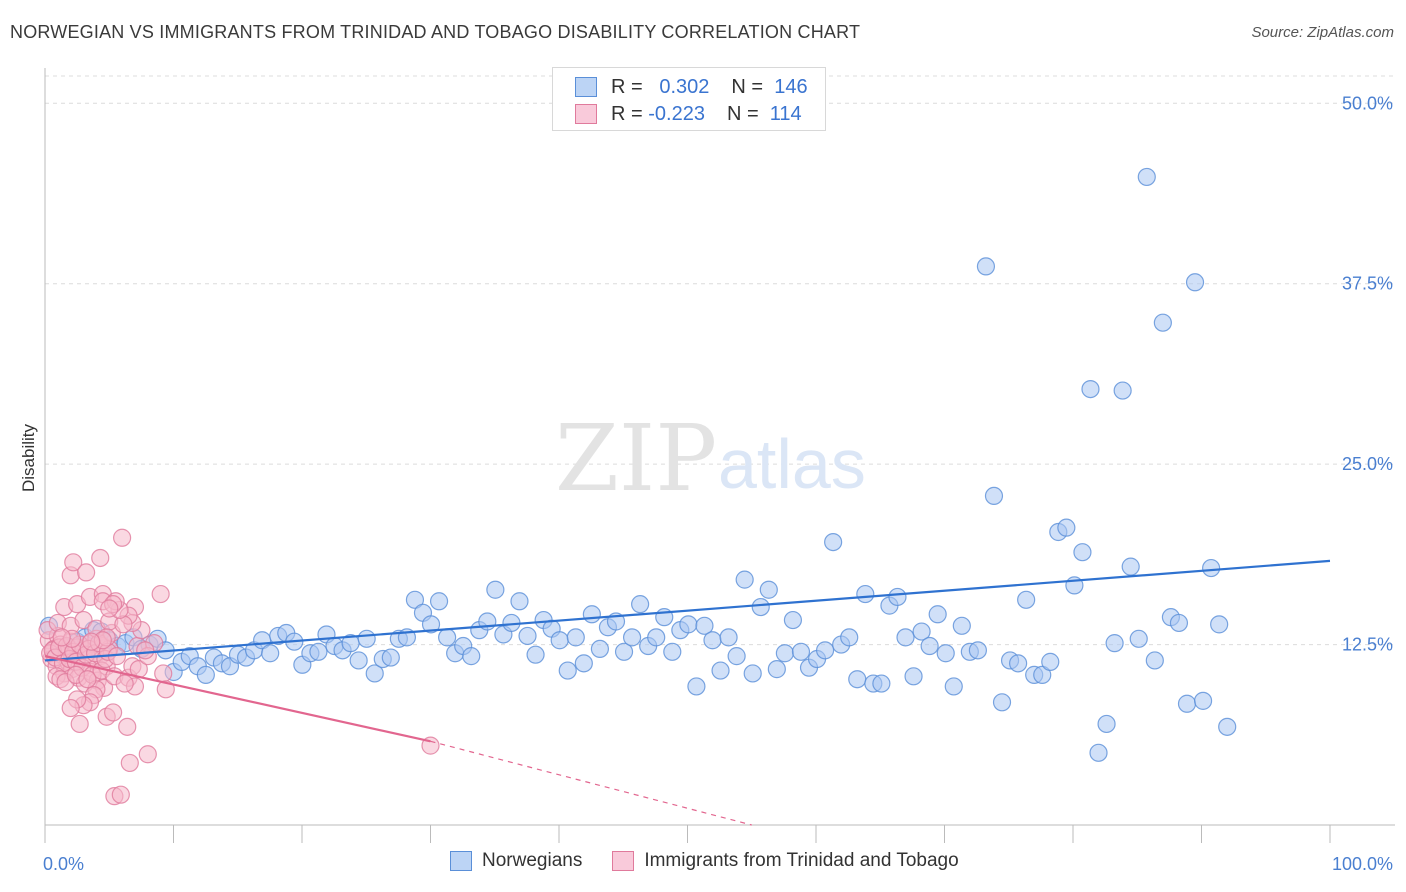 The width and height of the screenshot is (1406, 892). What do you see at coordinates (801, 860) in the screenshot?
I see `legend-label: Immigrants from Trinidad and Tobago` at bounding box center [801, 860].